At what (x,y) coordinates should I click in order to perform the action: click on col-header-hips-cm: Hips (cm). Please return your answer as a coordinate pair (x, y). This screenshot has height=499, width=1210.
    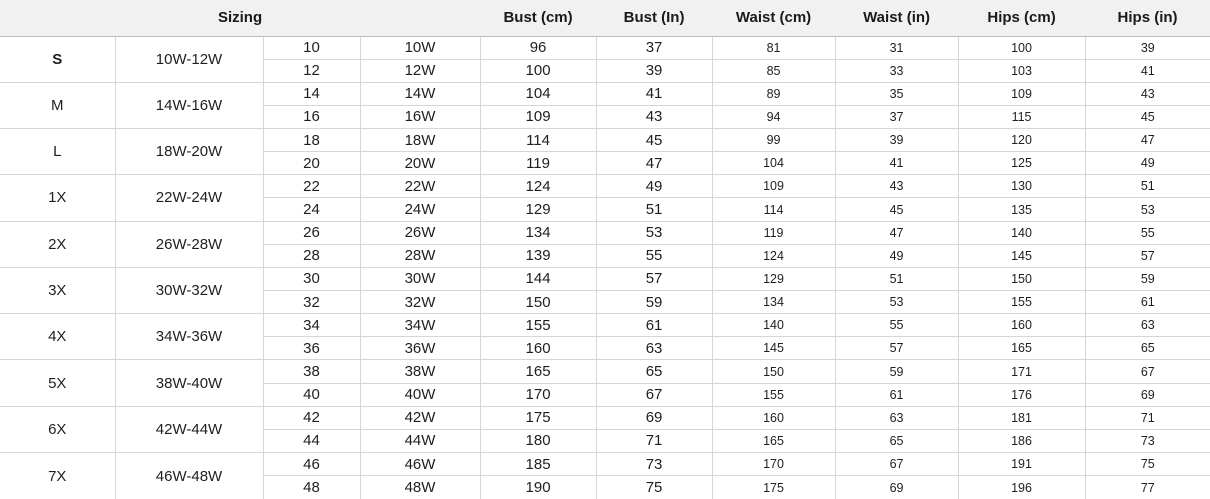
    Looking at the image, I should click on (1022, 18).